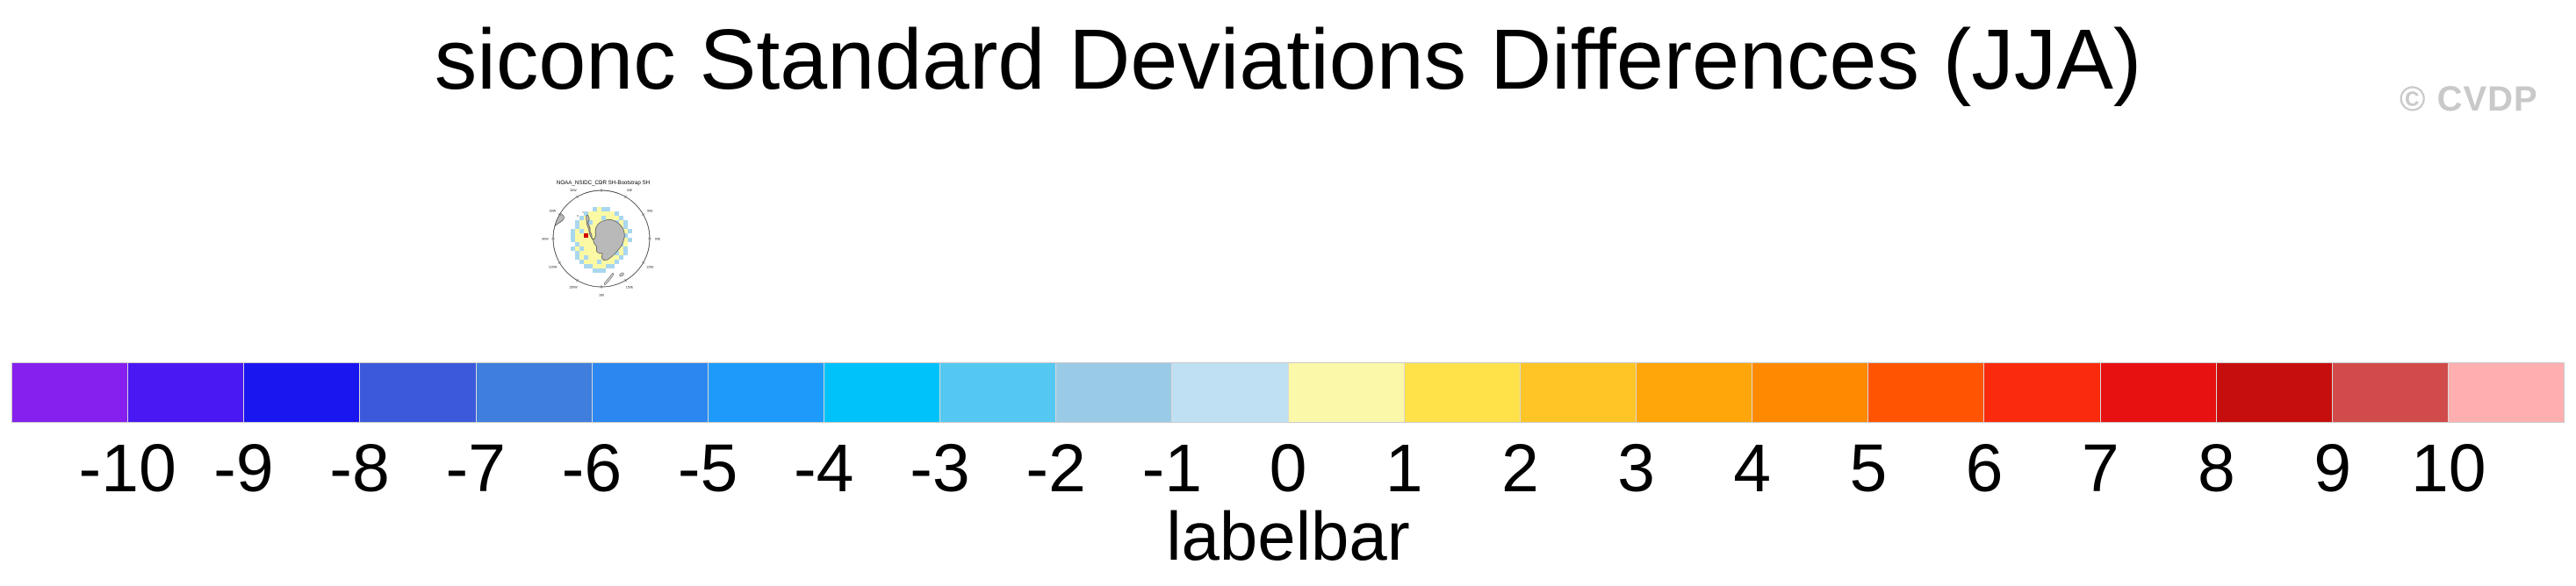 The width and height of the screenshot is (2576, 586). Describe the element at coordinates (605, 238) in the screenshot. I see `antarctica-landmass` at that location.